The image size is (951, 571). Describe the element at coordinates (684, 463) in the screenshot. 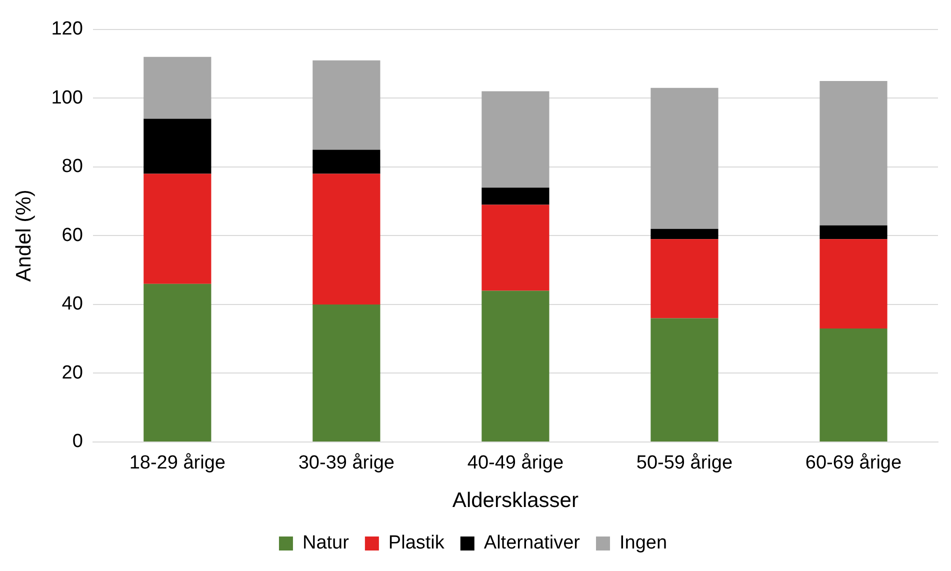

I see `x-tick-label: 50-59 årige` at that location.